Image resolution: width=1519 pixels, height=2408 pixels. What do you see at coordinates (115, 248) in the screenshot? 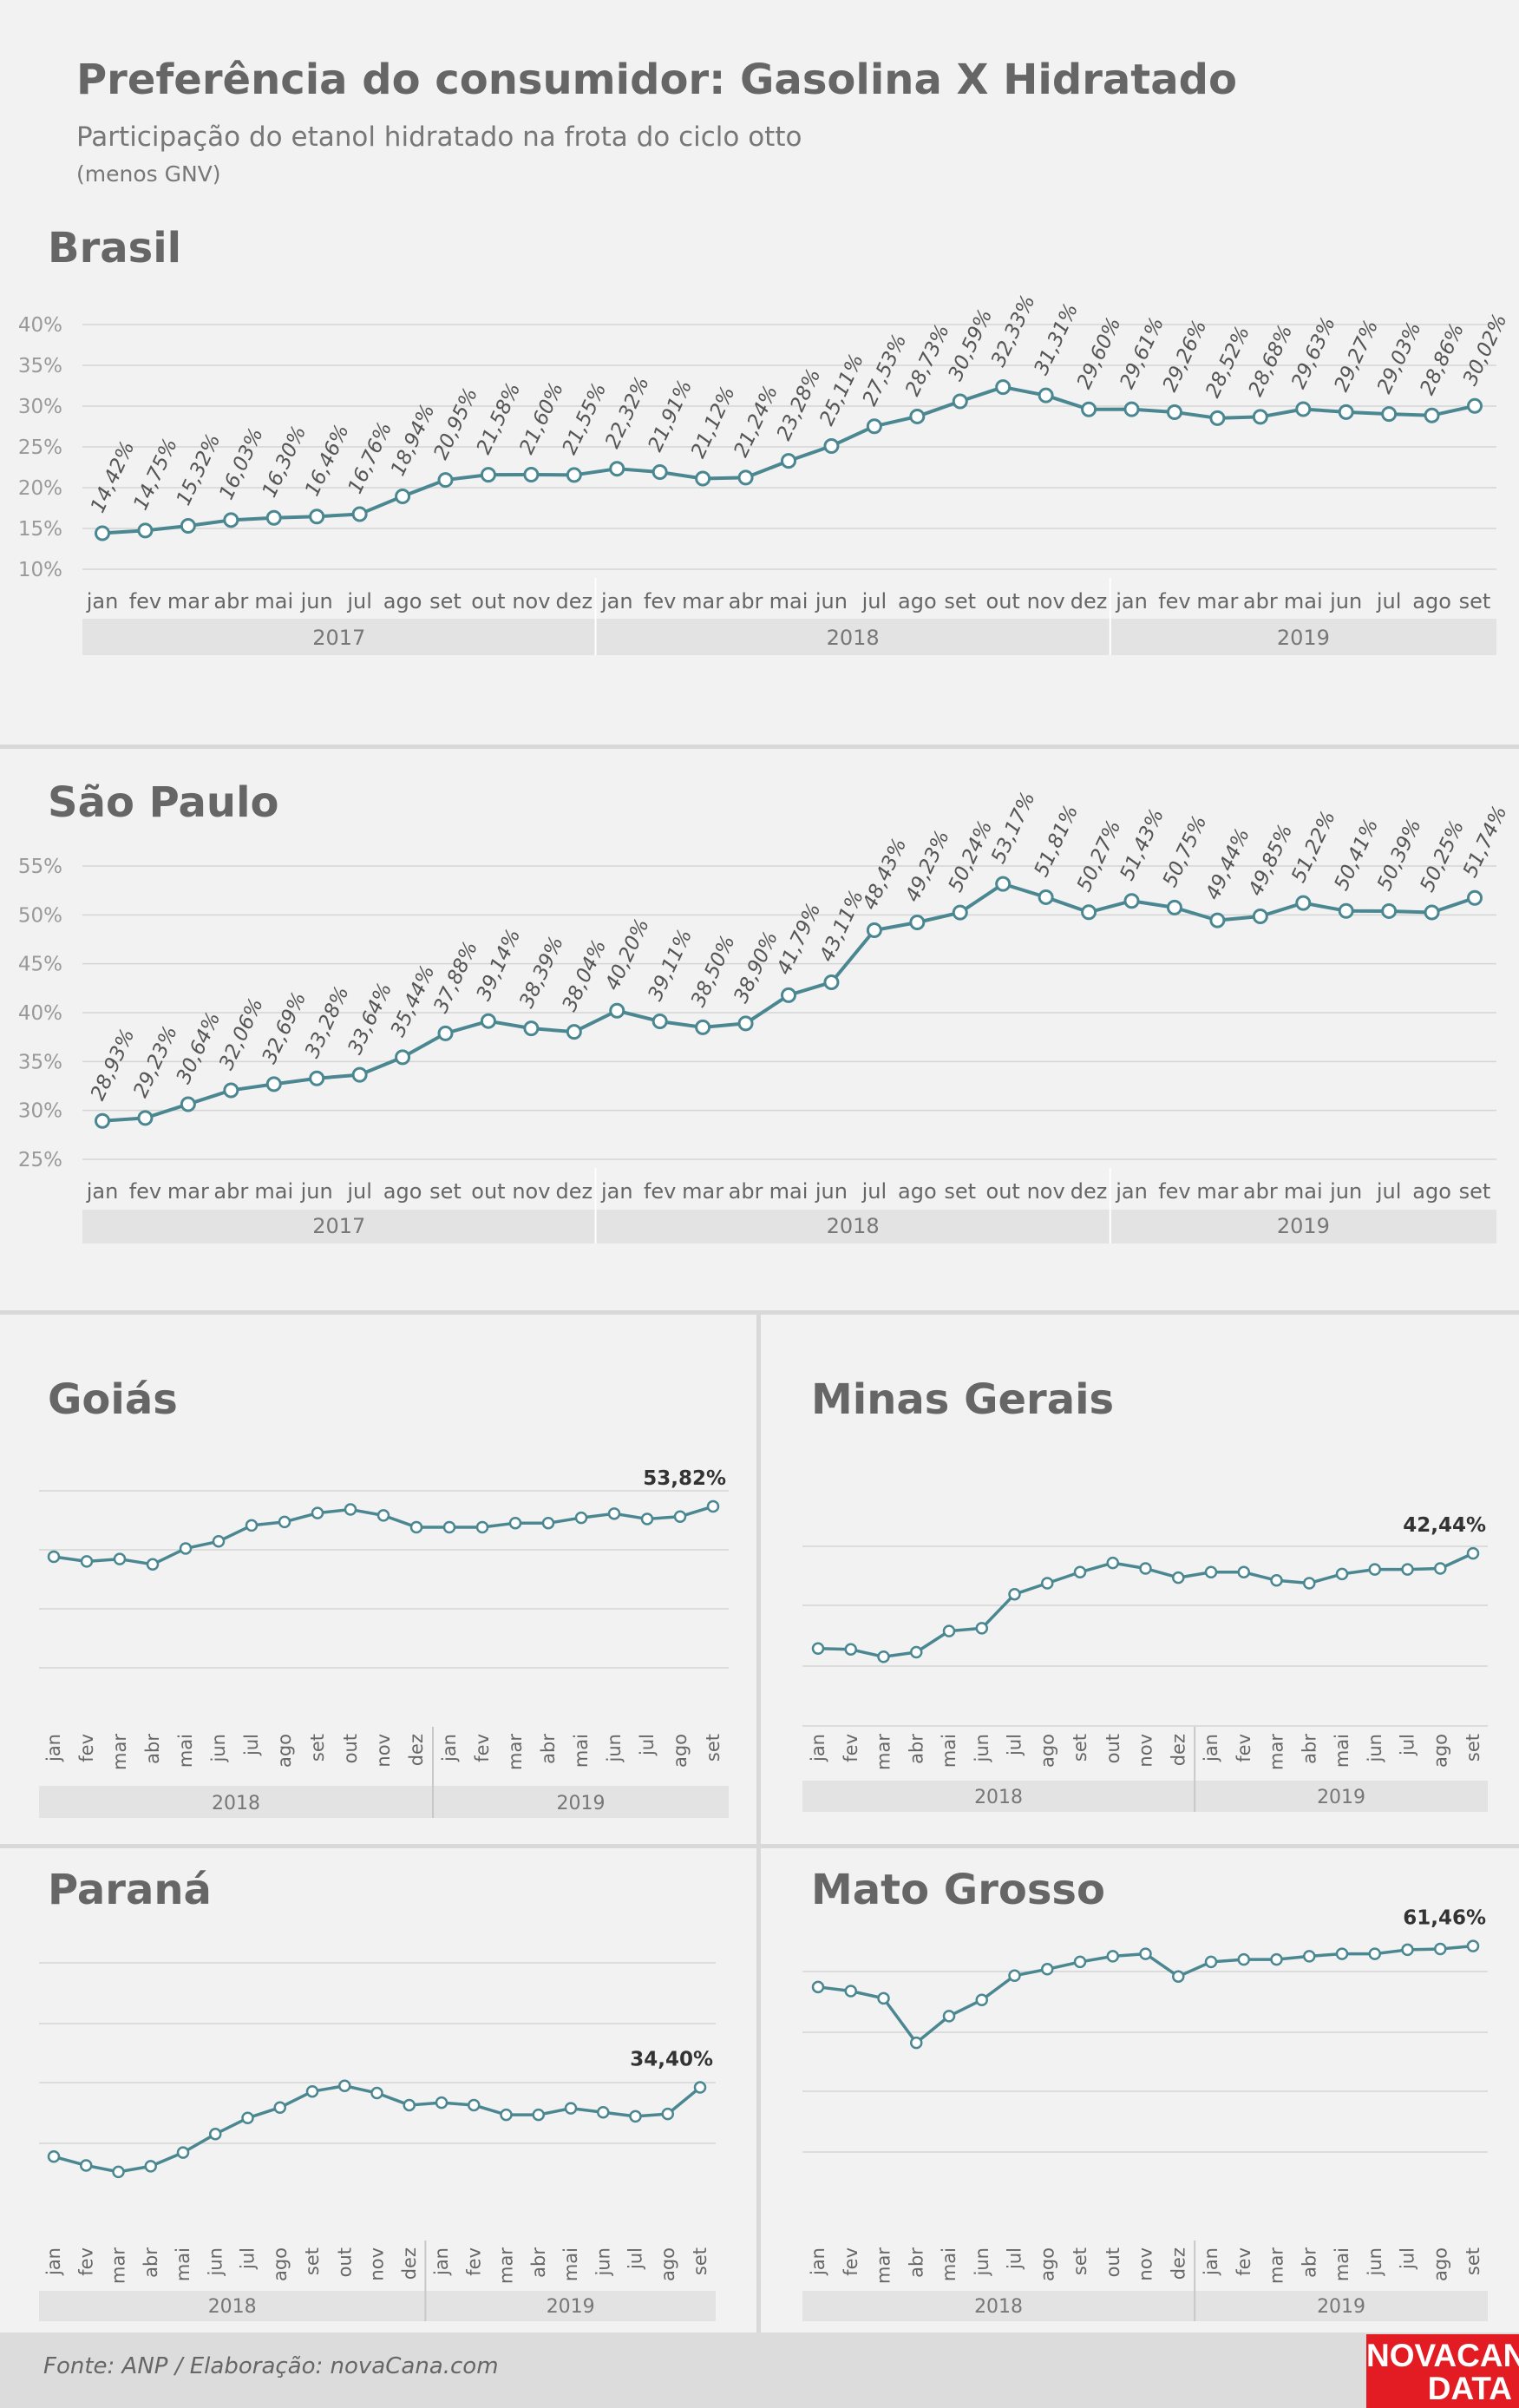
I see `chart-title-brasil: Brasil` at bounding box center [115, 248].